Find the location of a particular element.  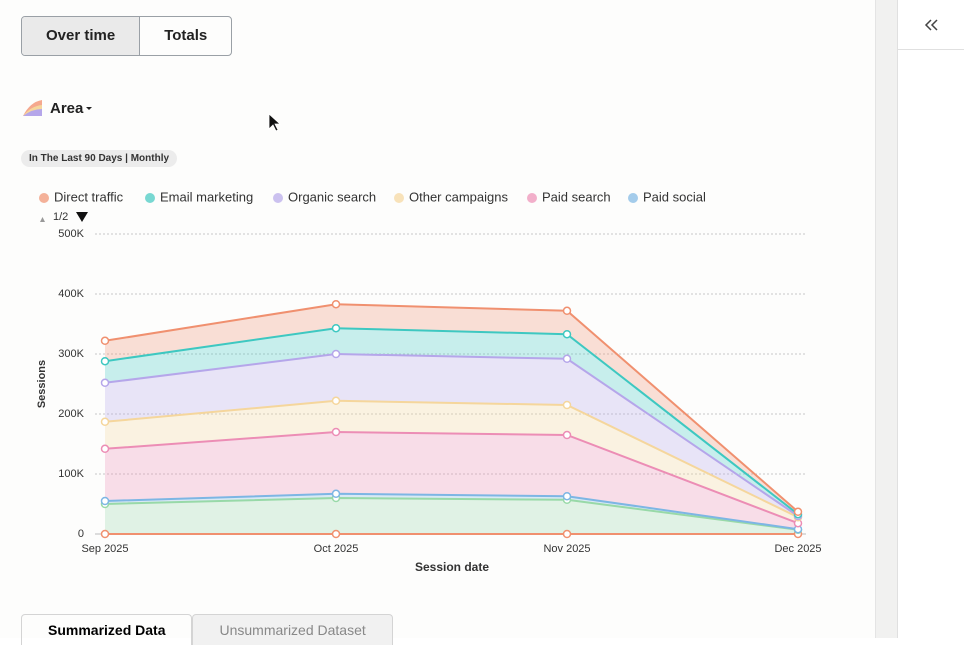

chart-type-select: Area is located at coordinates (58, 108).